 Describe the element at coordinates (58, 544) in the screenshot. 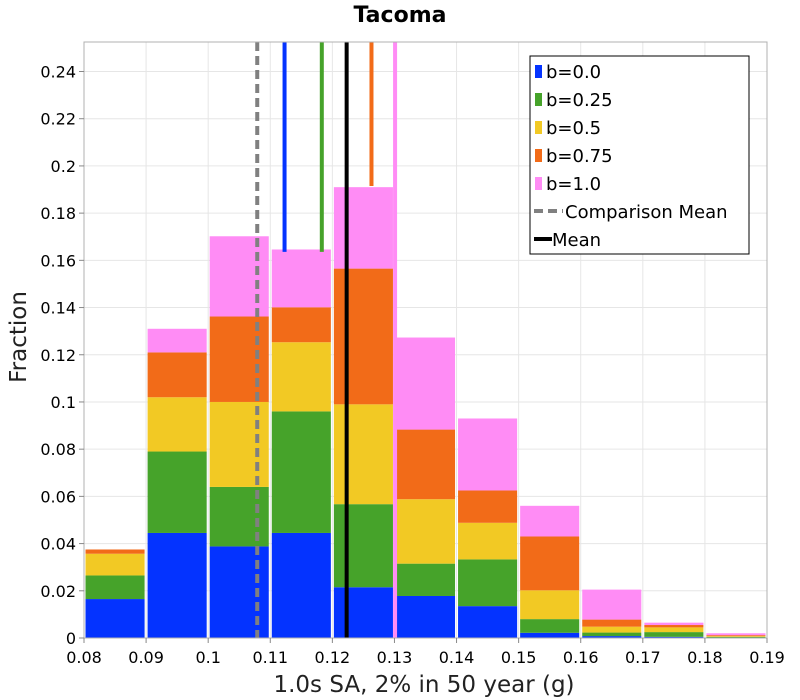

I see `y-tick-label: 0.04` at that location.